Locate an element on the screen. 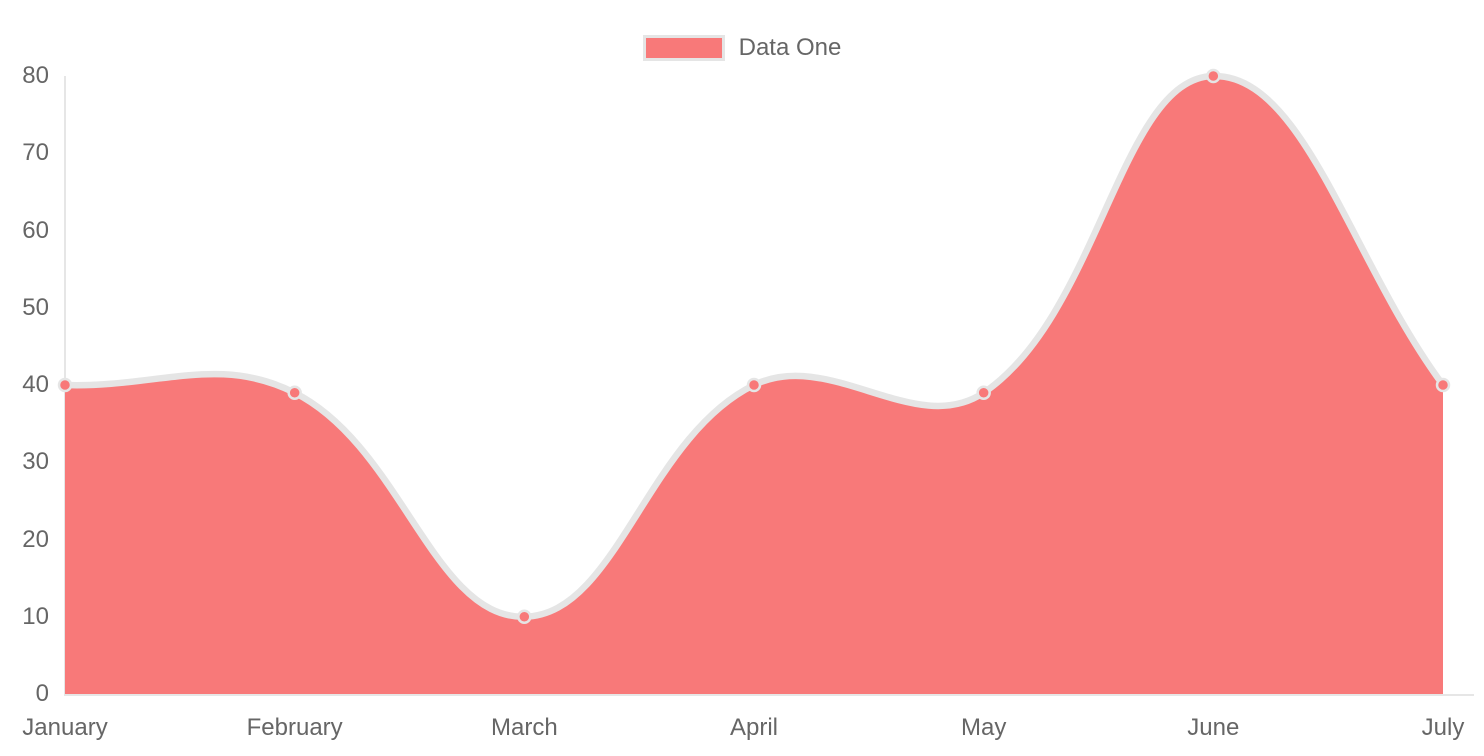 This screenshot has height=756, width=1484. x-tick-label: May is located at coordinates (983, 727).